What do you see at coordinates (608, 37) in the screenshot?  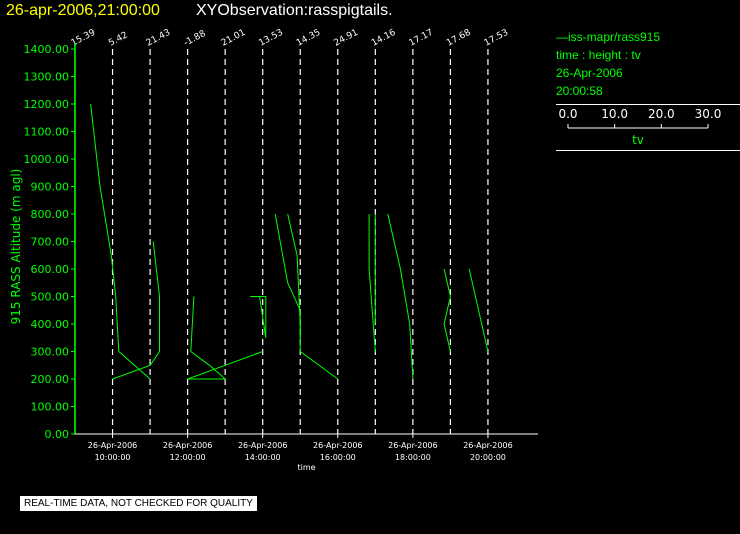 I see `legend-series-label: —iss-mapr/rass915` at bounding box center [608, 37].